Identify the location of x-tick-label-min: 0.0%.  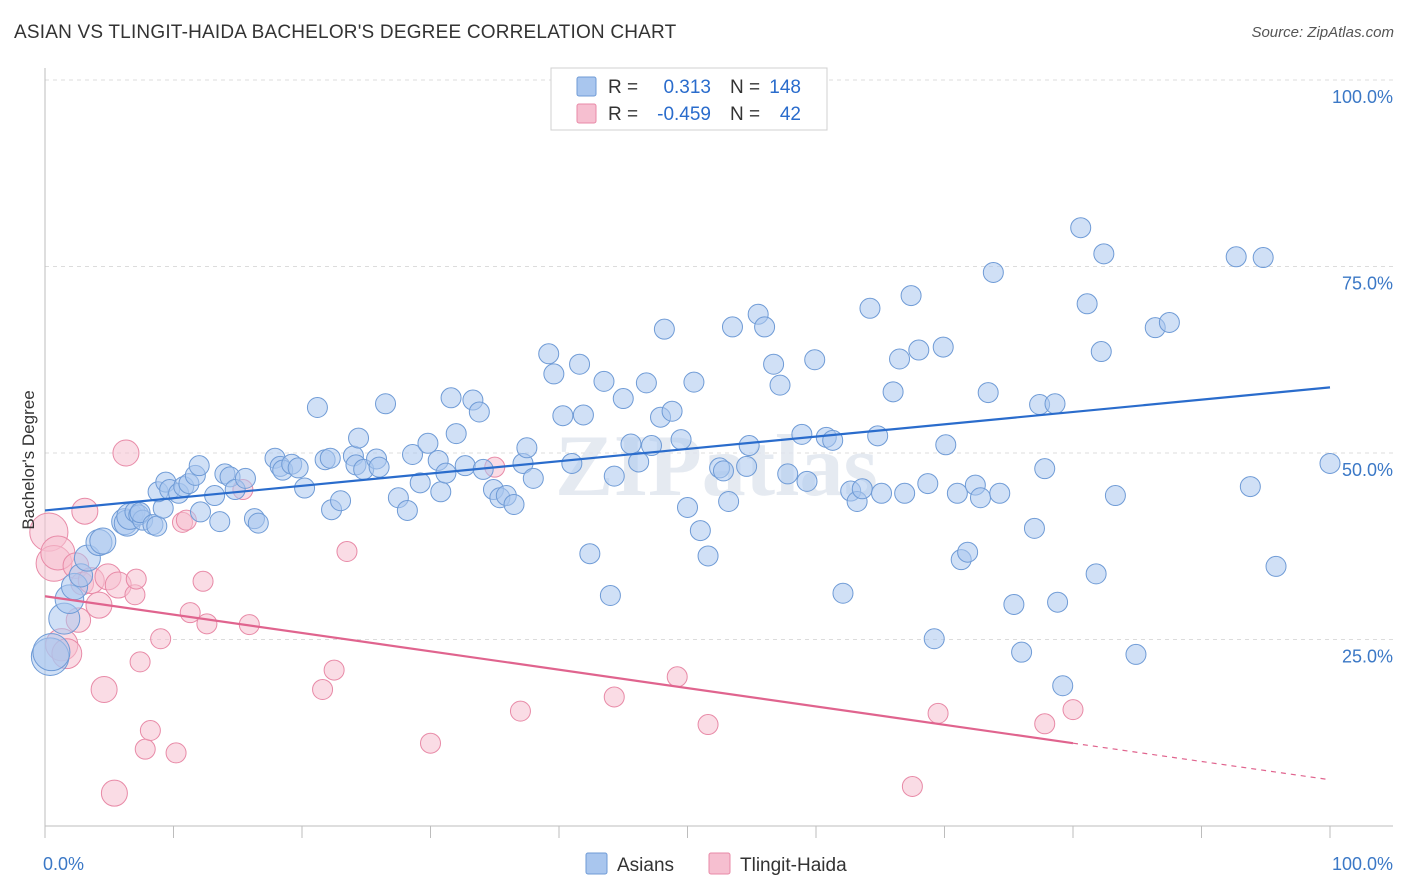
(63, 864).